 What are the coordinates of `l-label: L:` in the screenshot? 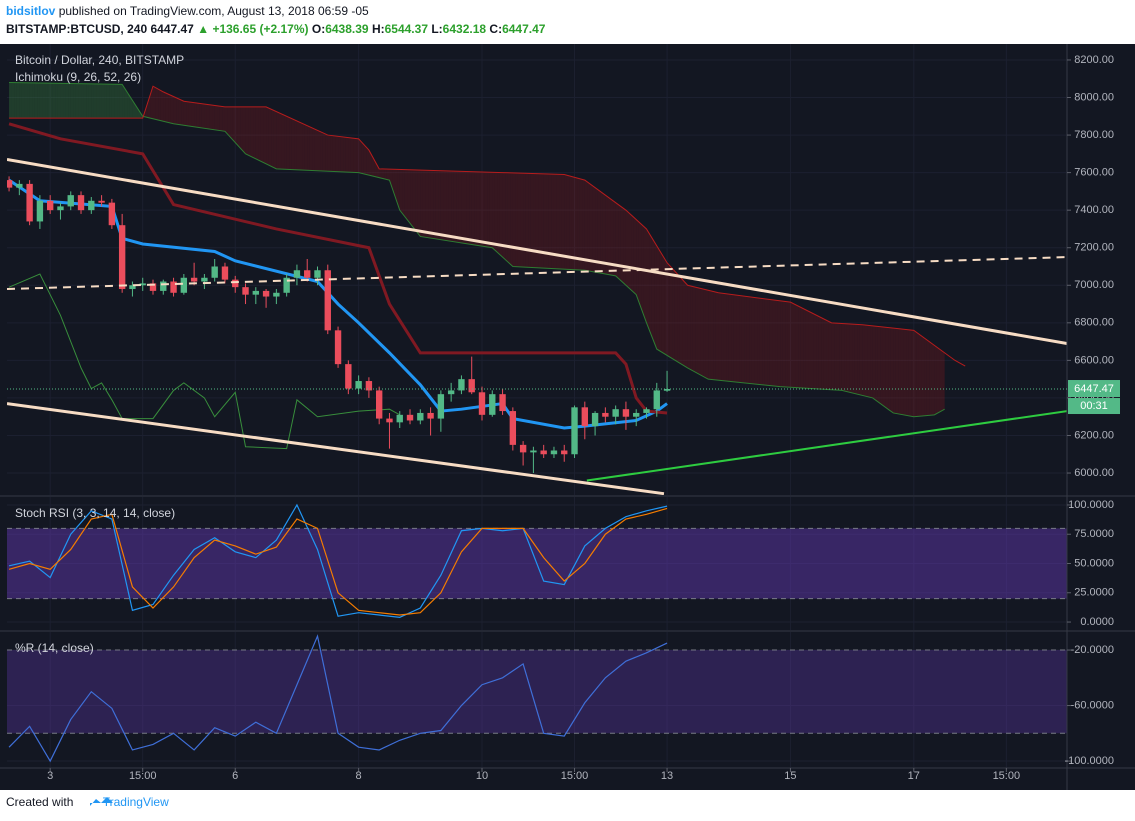 It's located at (437, 29).